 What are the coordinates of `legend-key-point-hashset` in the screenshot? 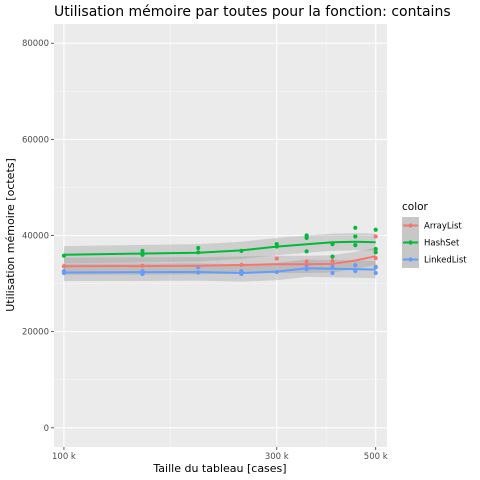 It's located at (410, 242).